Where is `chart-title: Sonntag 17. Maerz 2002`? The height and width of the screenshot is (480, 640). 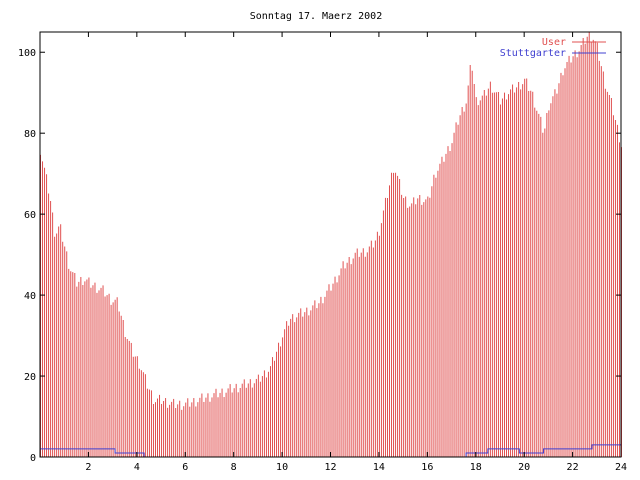 chart-title: Sonntag 17. Maerz 2002 is located at coordinates (316, 16).